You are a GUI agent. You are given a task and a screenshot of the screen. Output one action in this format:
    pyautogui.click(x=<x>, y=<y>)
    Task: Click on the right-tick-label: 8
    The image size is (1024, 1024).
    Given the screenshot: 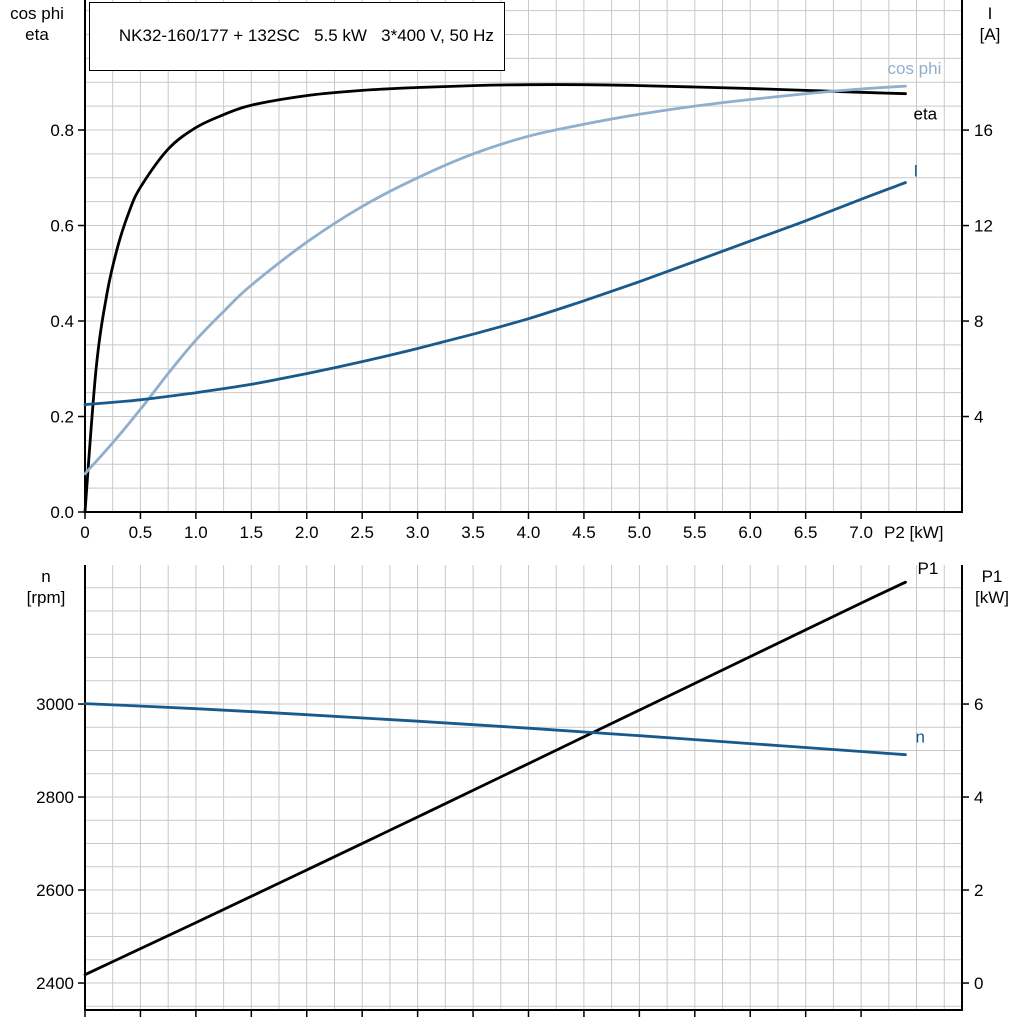 What is the action you would take?
    pyautogui.click(x=978, y=321)
    